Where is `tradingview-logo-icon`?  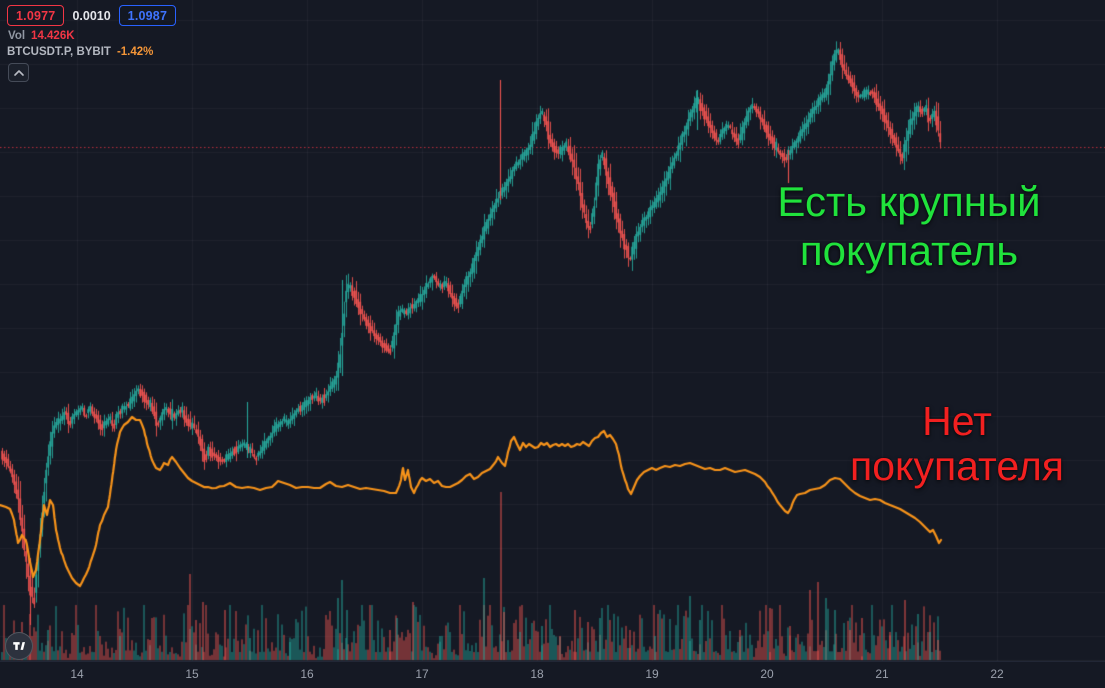 tradingview-logo-icon is located at coordinates (19, 646).